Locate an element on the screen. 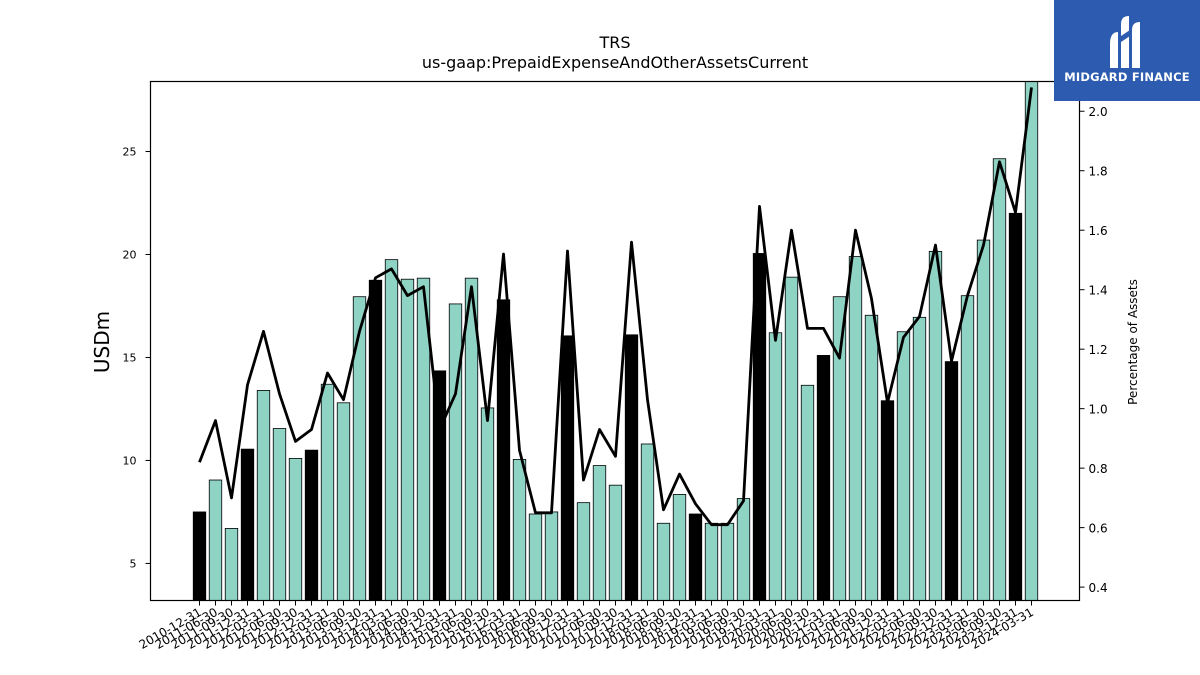 The width and height of the screenshot is (1200, 675). y2-tick-label: 1.6 is located at coordinates (1098, 231).